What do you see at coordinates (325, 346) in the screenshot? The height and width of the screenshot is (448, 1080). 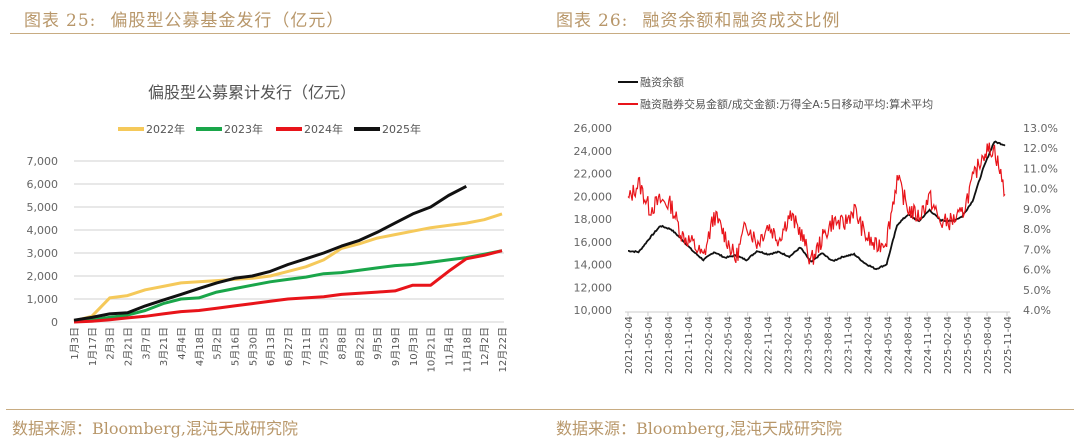 I see `x-tick-label: 7月25日` at bounding box center [325, 346].